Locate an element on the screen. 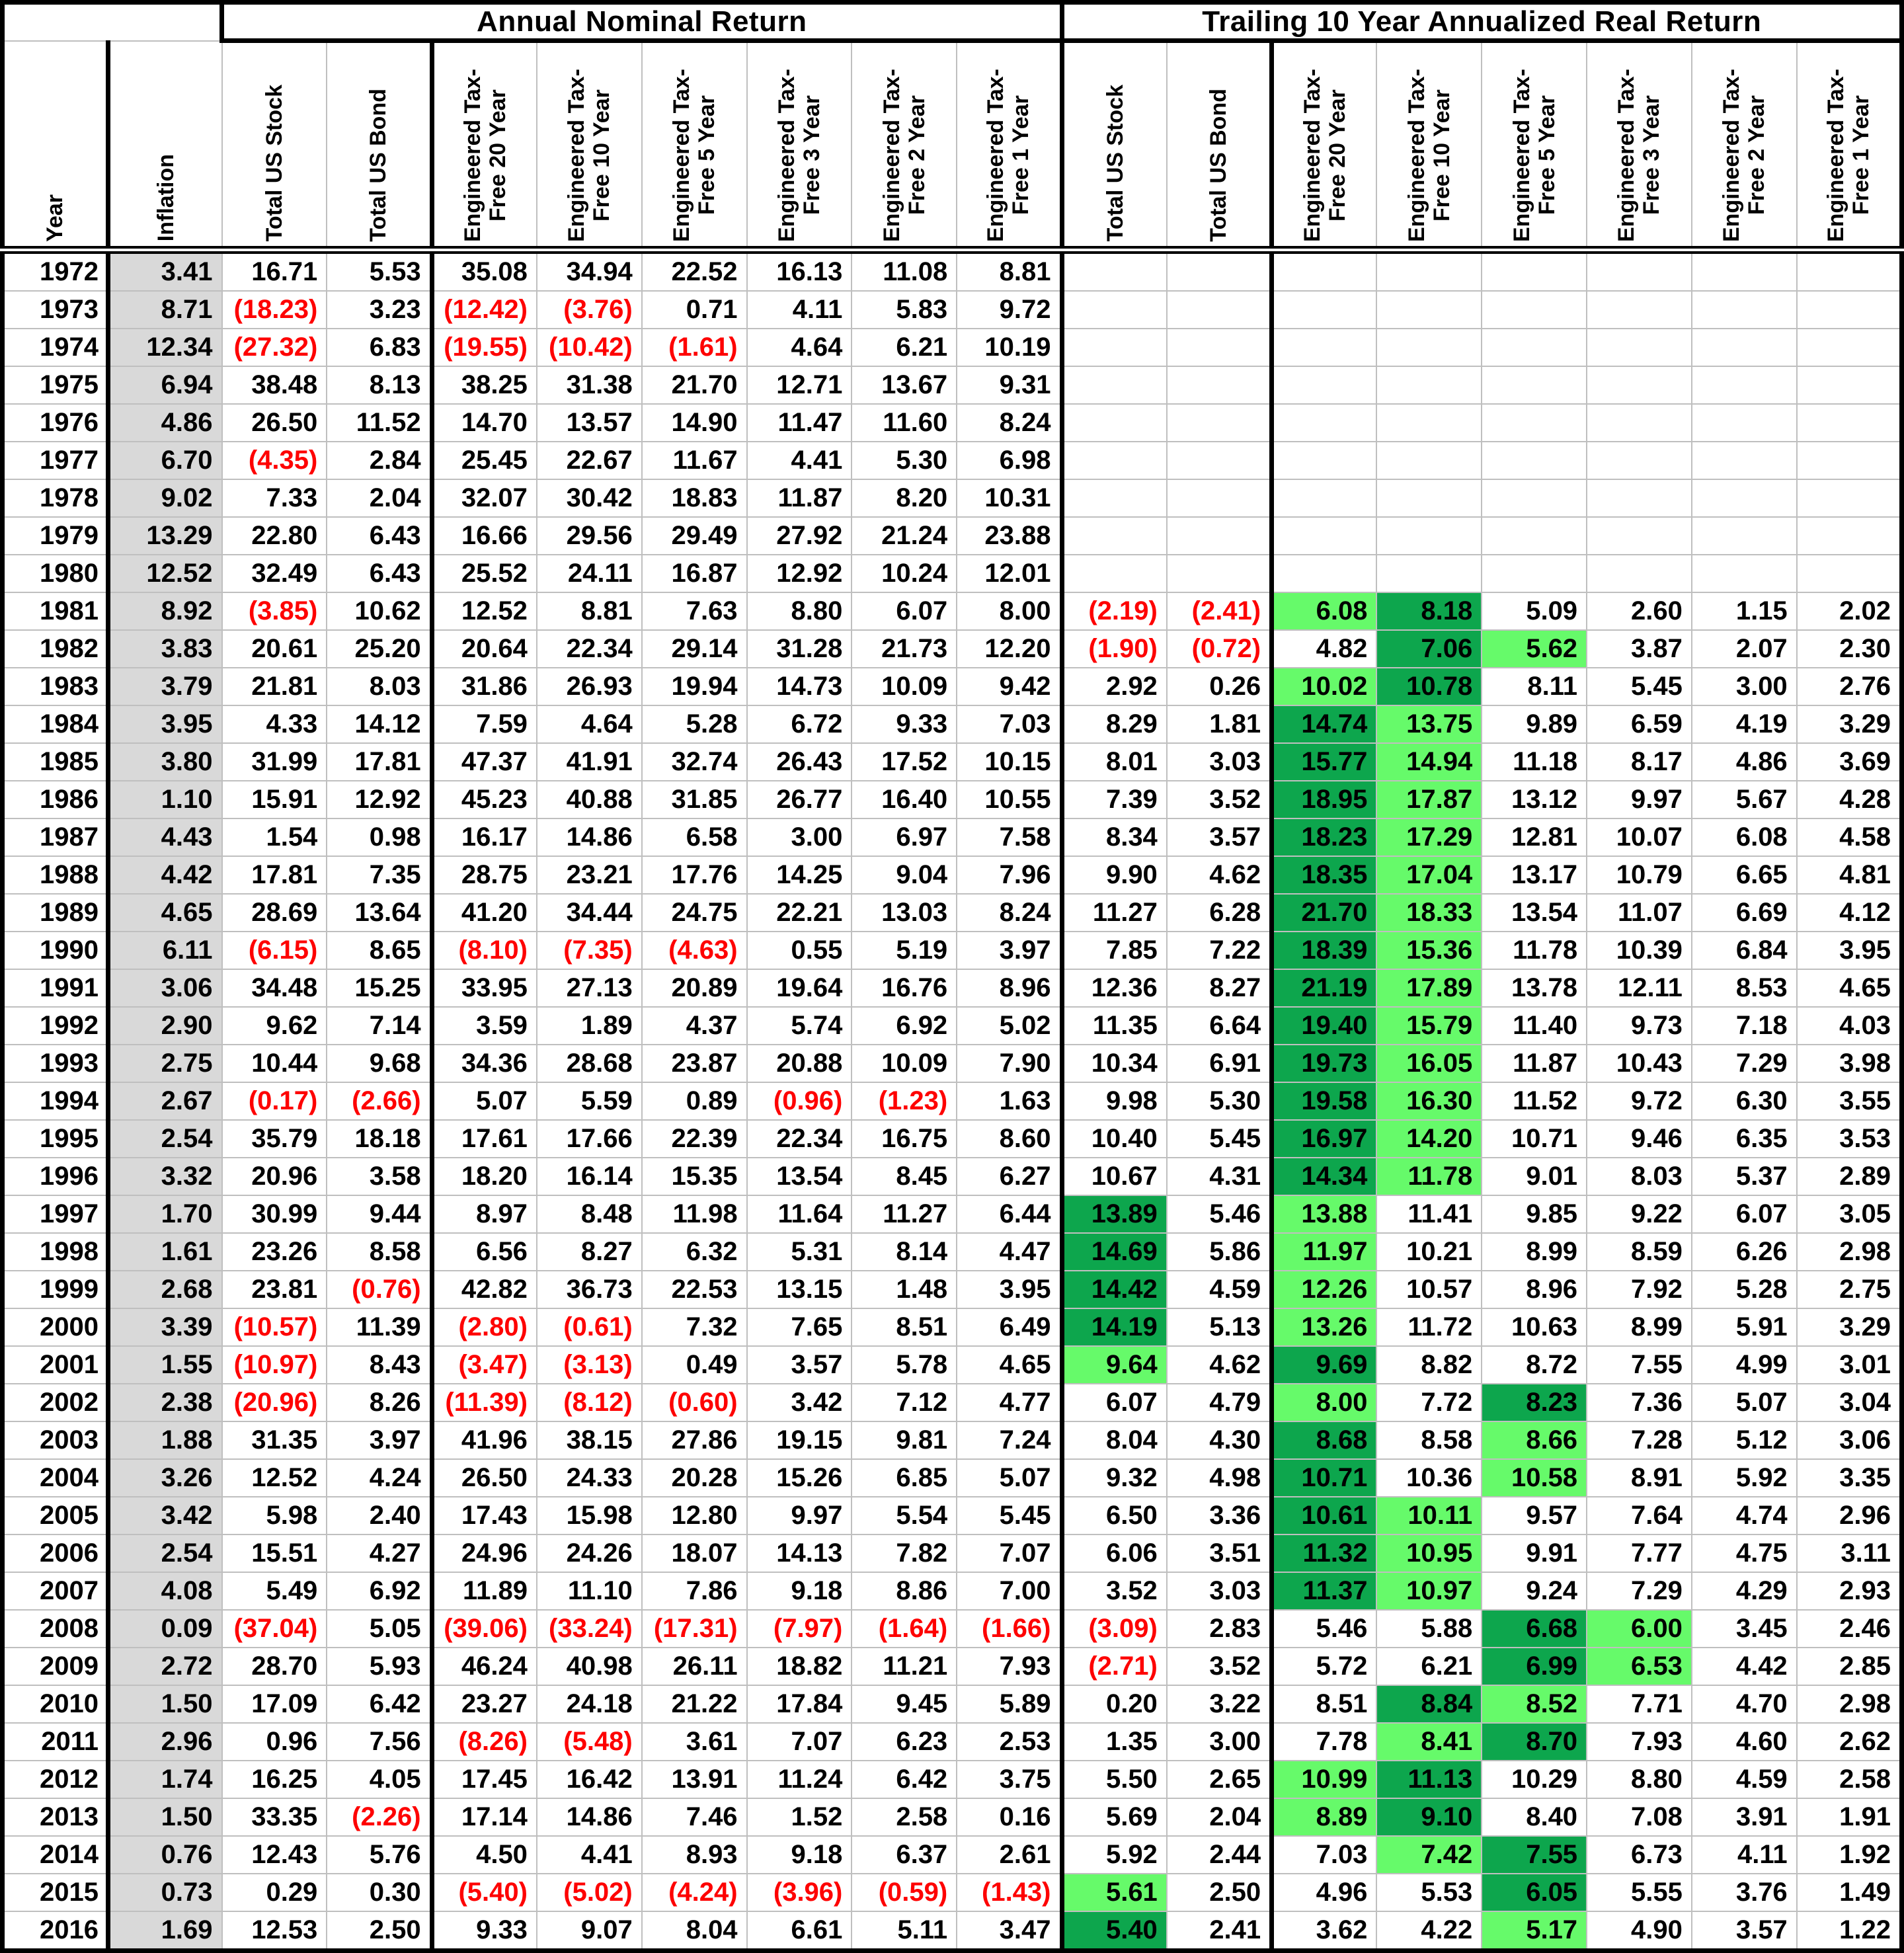 This screenshot has height=1953, width=1904. trailing-value-cell: 11.41 is located at coordinates (1429, 1214).